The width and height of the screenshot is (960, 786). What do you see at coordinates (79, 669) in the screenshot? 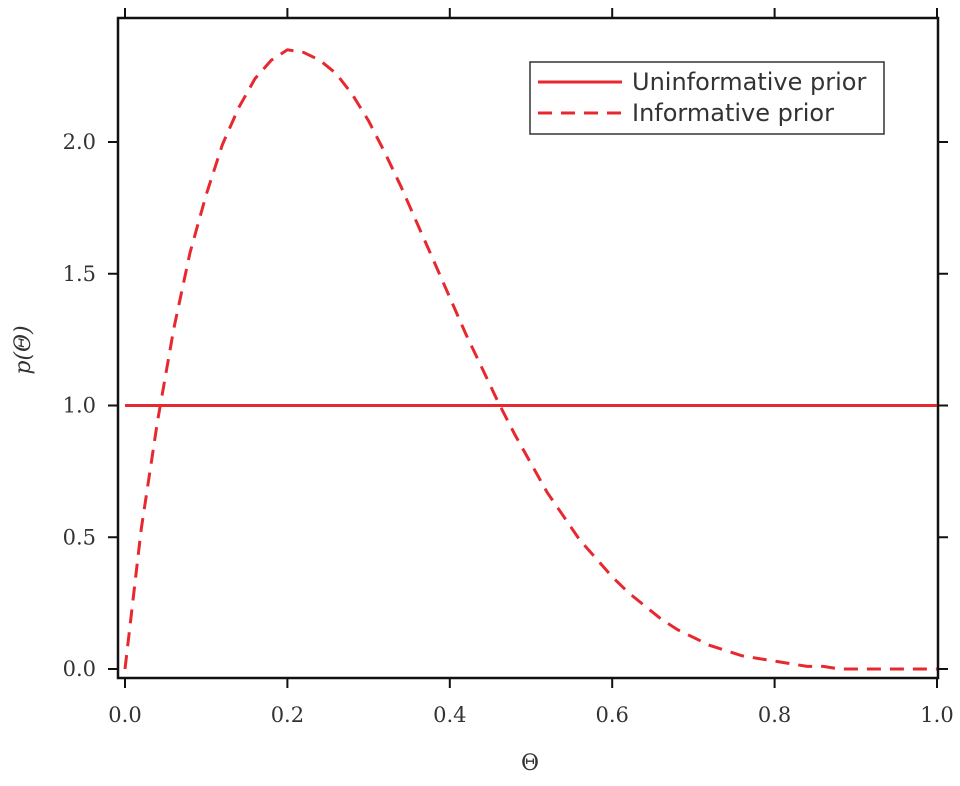
I see `y-tick-label: 0.0` at bounding box center [79, 669].